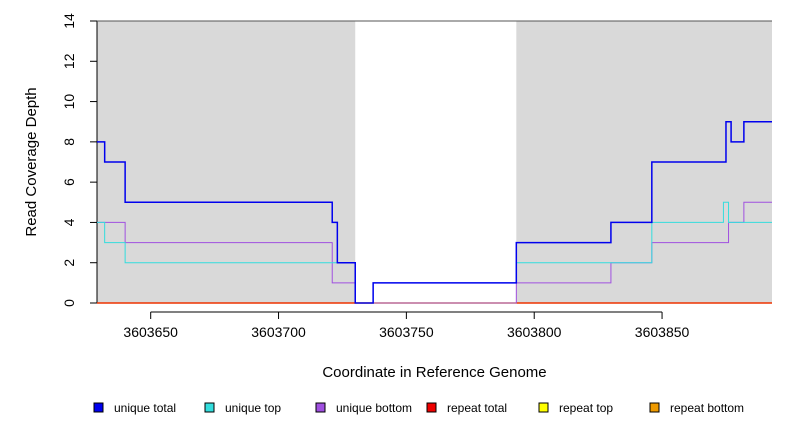 The width and height of the screenshot is (792, 432). I want to click on y-tick-label: 12, so click(69, 61).